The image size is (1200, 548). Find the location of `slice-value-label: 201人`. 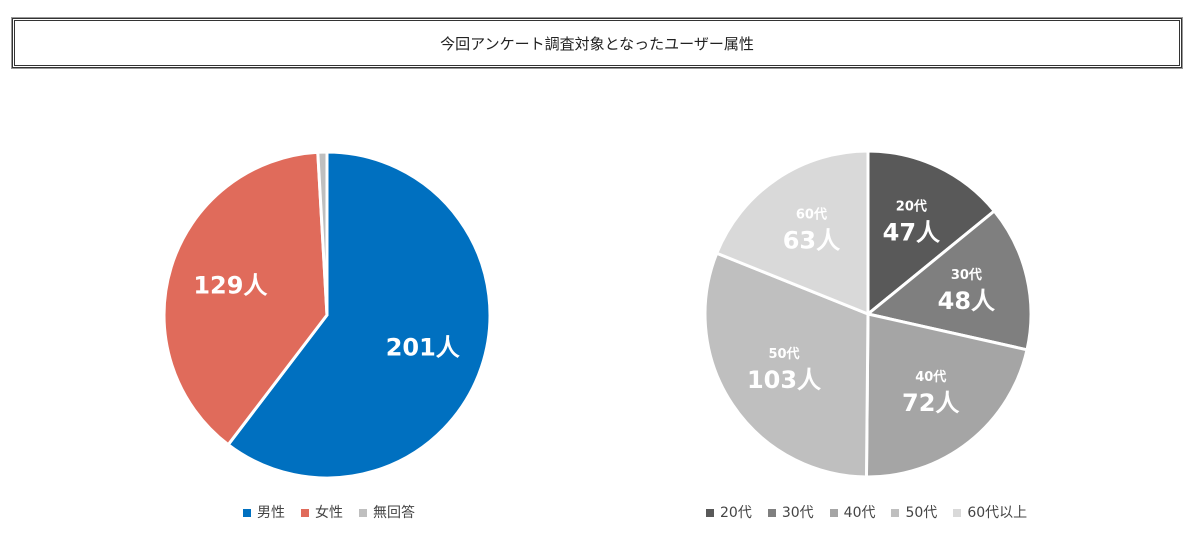

slice-value-label: 201人 is located at coordinates (423, 347).